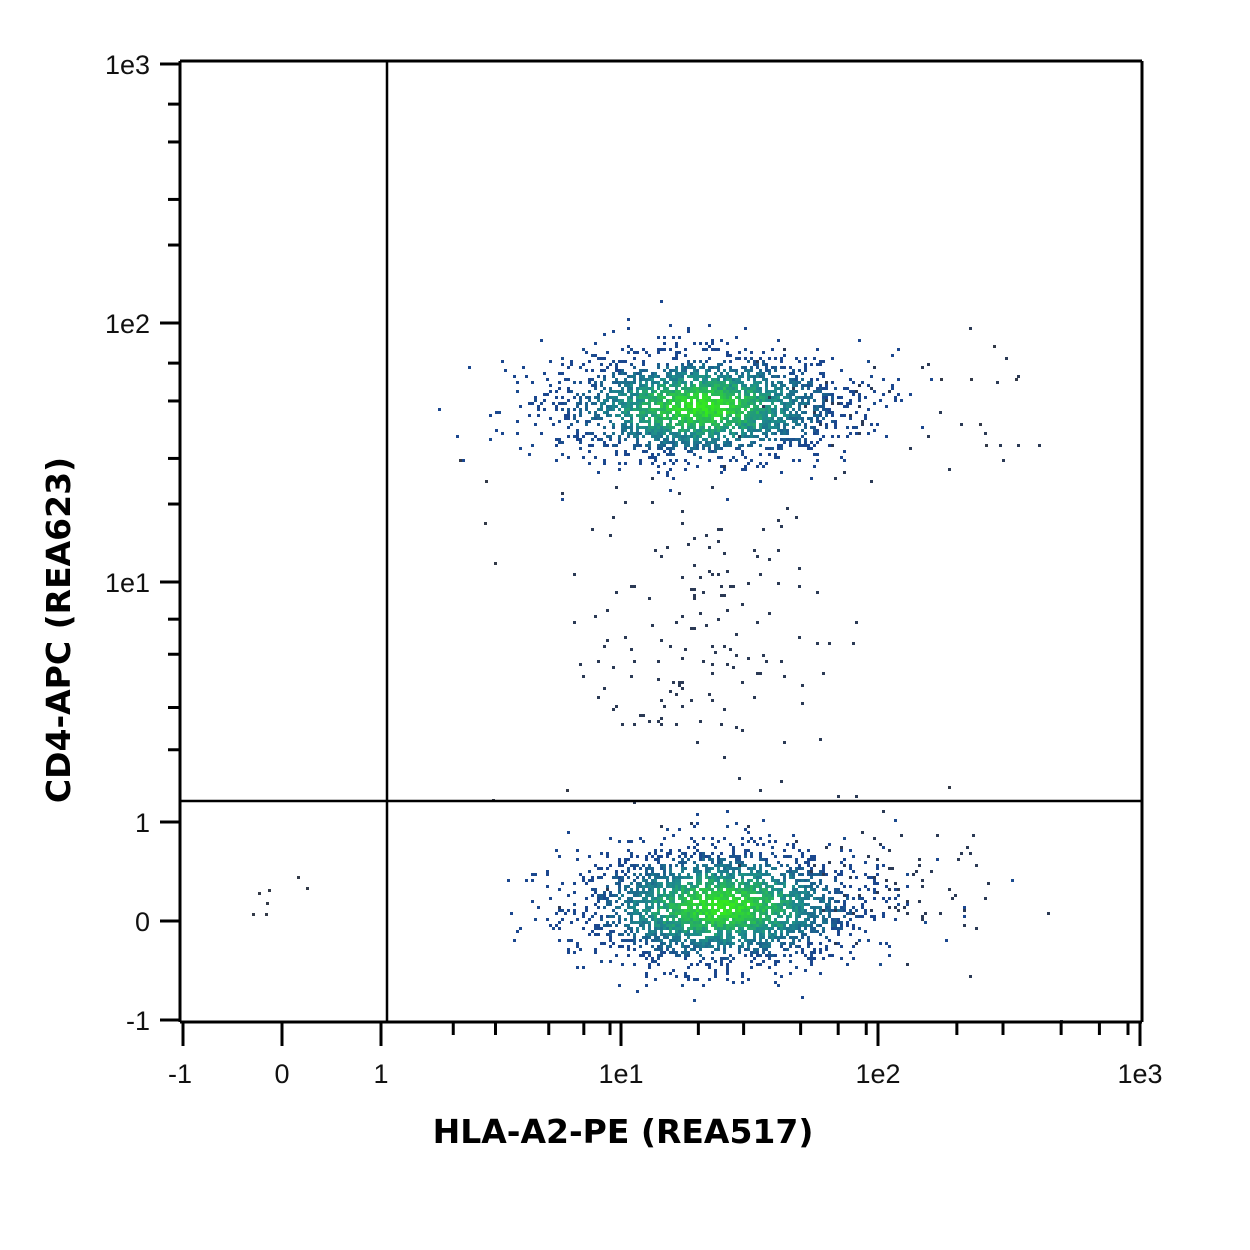 This screenshot has width=1250, height=1250. I want to click on x-axis-tick-labels: -1 0 1 1e1 1e2 1e3, so click(665, 1074).